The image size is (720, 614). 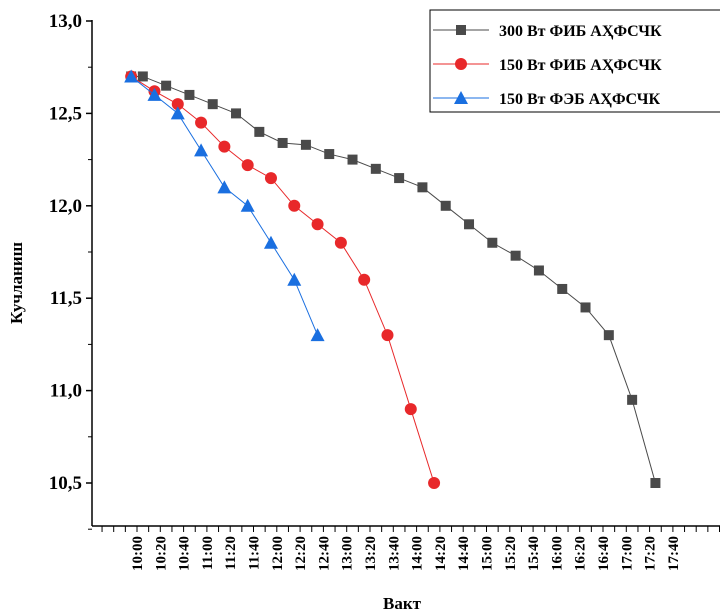 I want to click on x-tick-label: 11:20, so click(x=231, y=553).